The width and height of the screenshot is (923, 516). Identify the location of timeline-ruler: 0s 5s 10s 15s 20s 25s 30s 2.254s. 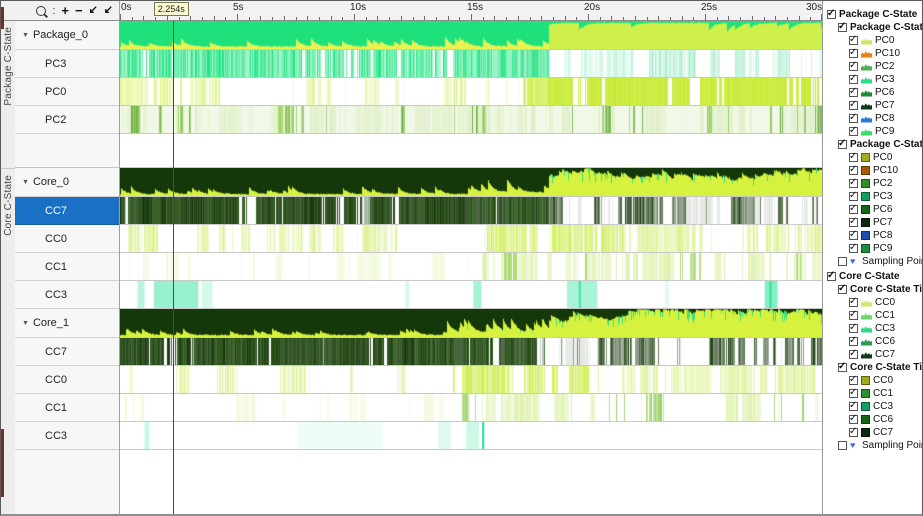
(471, 11).